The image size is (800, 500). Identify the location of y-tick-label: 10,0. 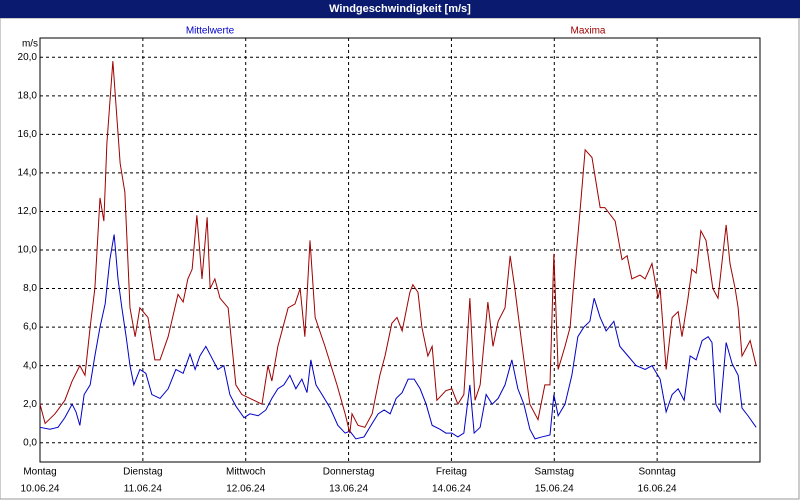
(28, 250).